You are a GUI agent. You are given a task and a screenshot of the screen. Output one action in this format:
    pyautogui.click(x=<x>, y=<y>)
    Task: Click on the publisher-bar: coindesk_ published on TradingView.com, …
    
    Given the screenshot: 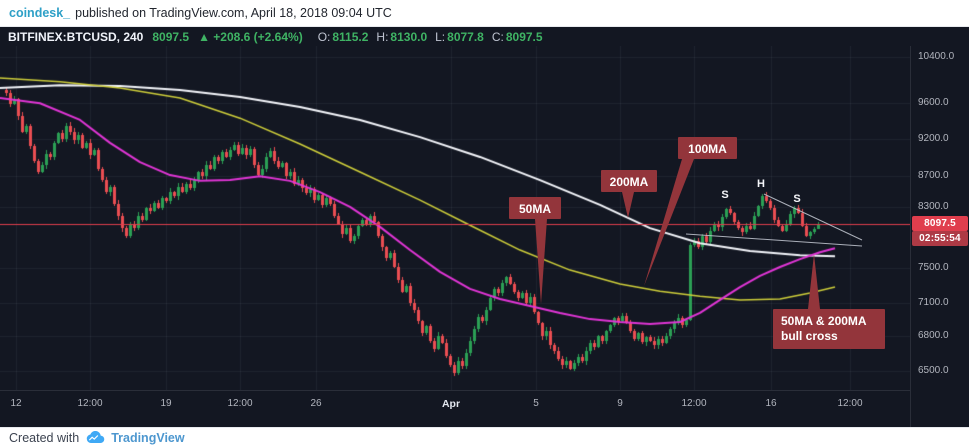 What is the action you would take?
    pyautogui.click(x=484, y=13)
    